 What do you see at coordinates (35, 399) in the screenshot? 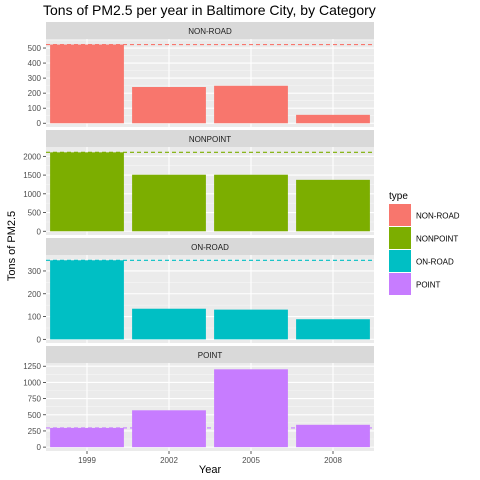
I see `y-tick-label: 750` at bounding box center [35, 399].